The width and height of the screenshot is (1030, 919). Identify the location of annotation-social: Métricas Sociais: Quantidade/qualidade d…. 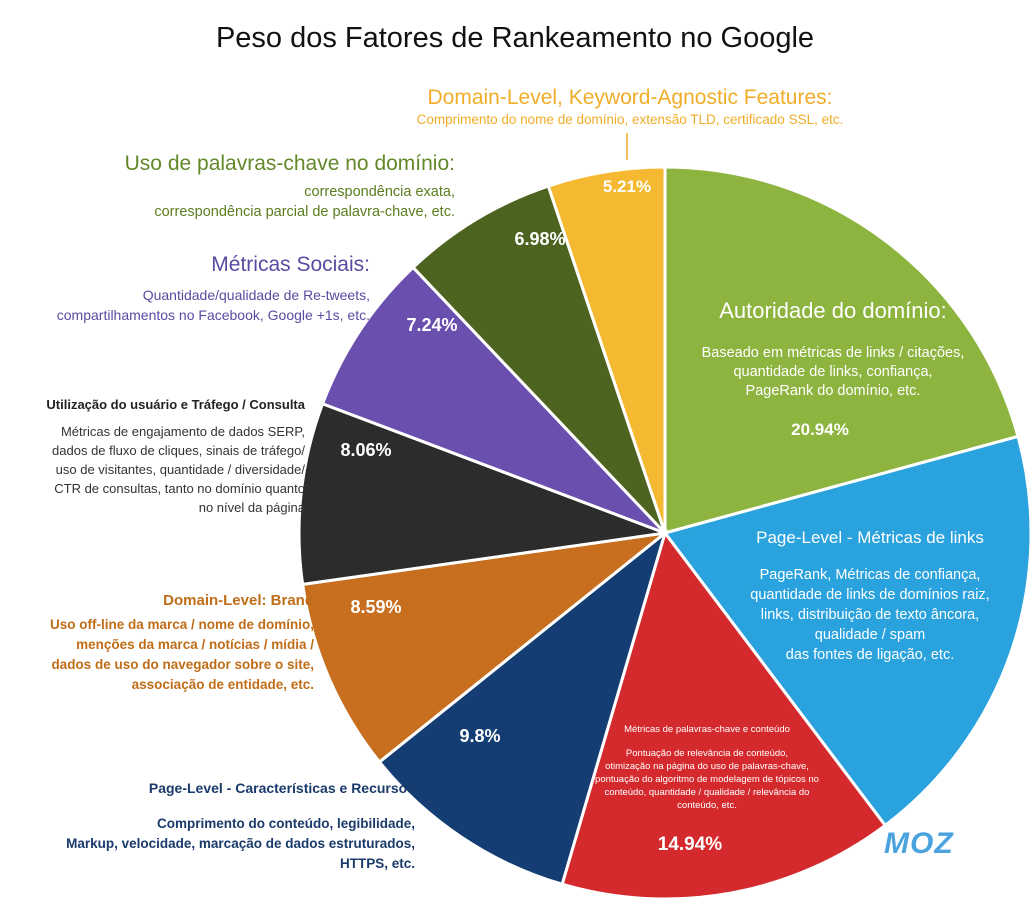
(185, 289).